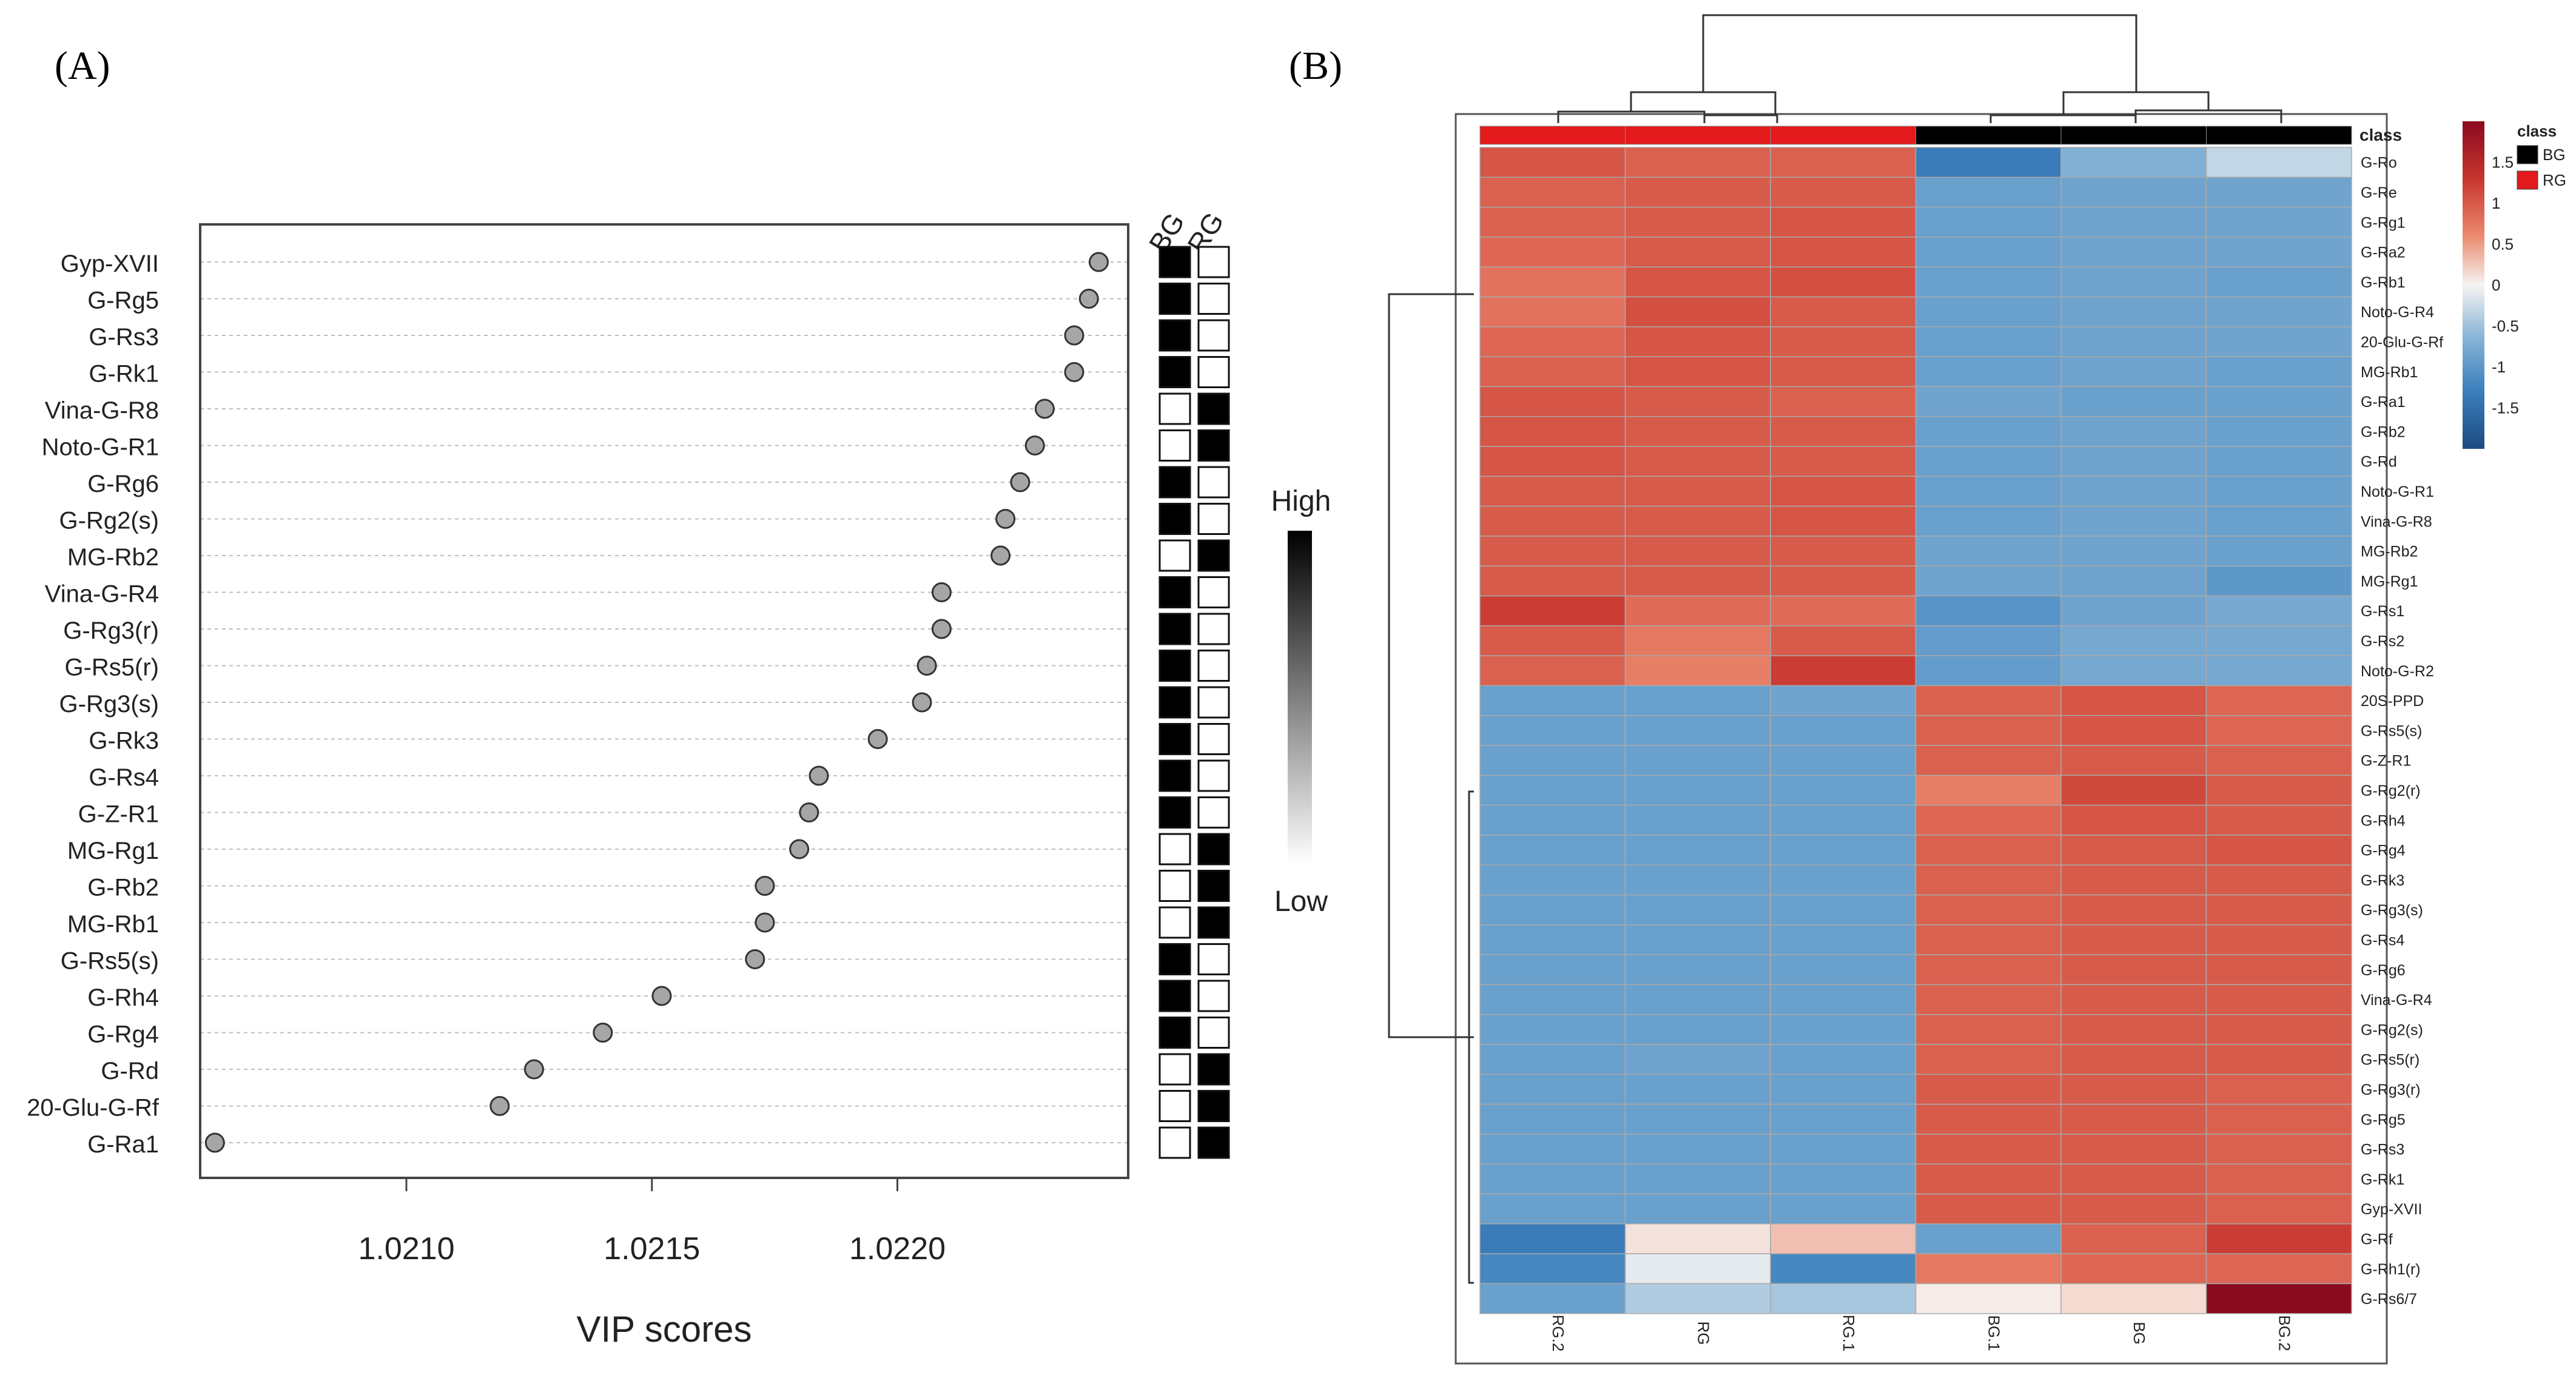  I want to click on heatmap-row-label: G-Rf, so click(2377, 1239).